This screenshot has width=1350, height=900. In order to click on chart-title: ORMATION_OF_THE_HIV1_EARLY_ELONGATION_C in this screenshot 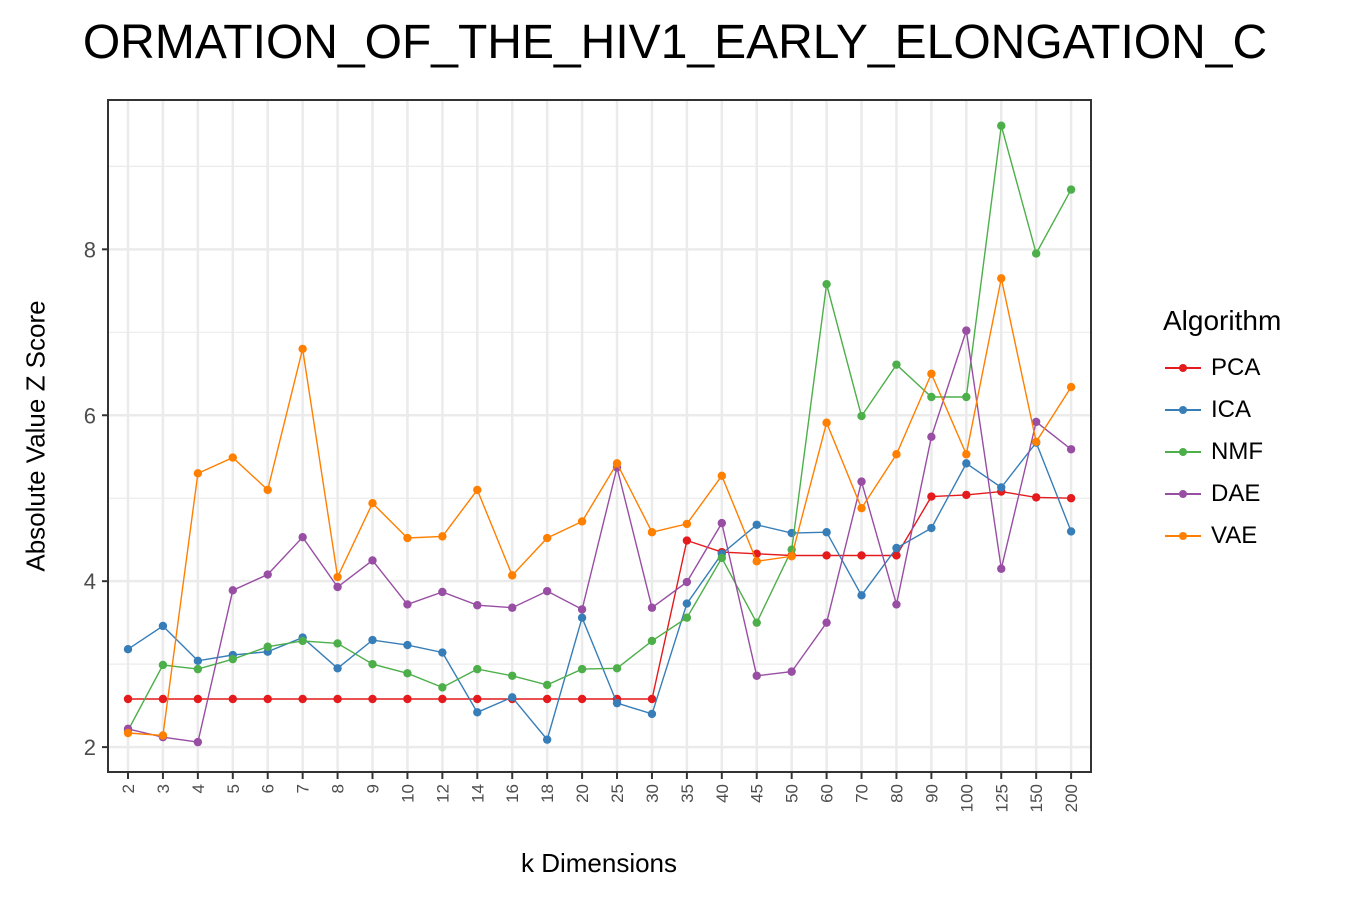, I will do `click(675, 42)`.